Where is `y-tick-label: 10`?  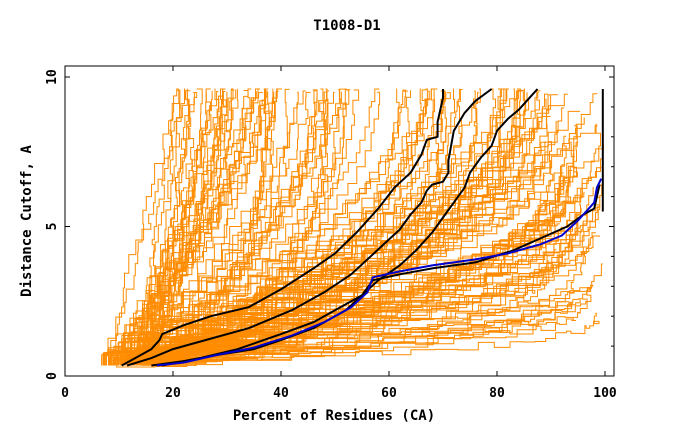 y-tick-label: 10 is located at coordinates (52, 77).